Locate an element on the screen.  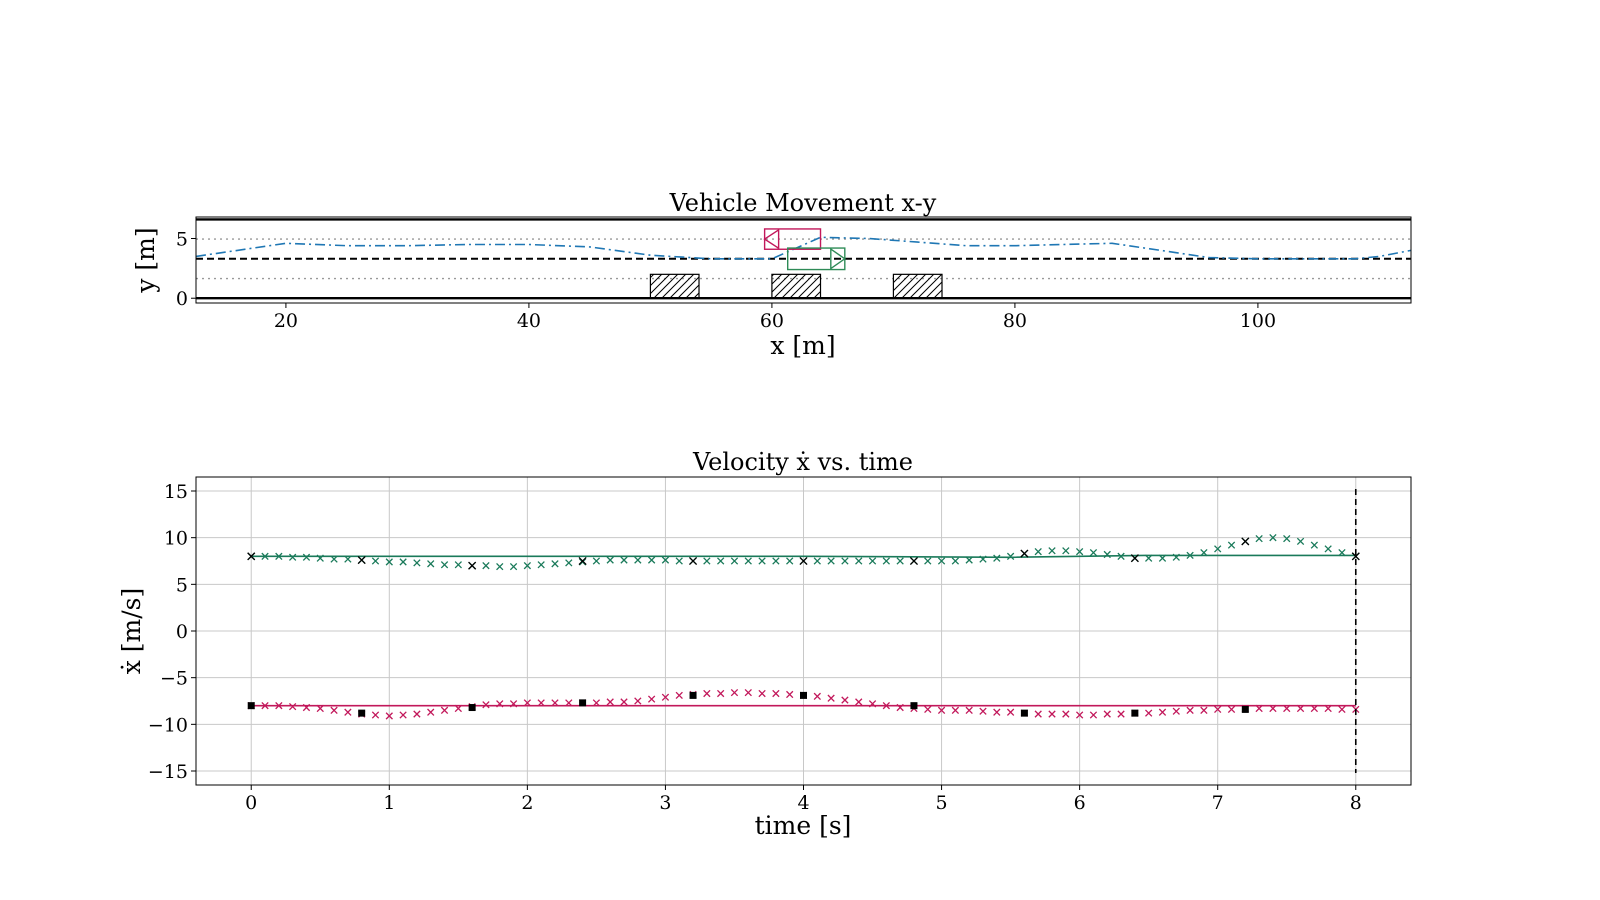
x-tick-label: 80 is located at coordinates (1015, 321).